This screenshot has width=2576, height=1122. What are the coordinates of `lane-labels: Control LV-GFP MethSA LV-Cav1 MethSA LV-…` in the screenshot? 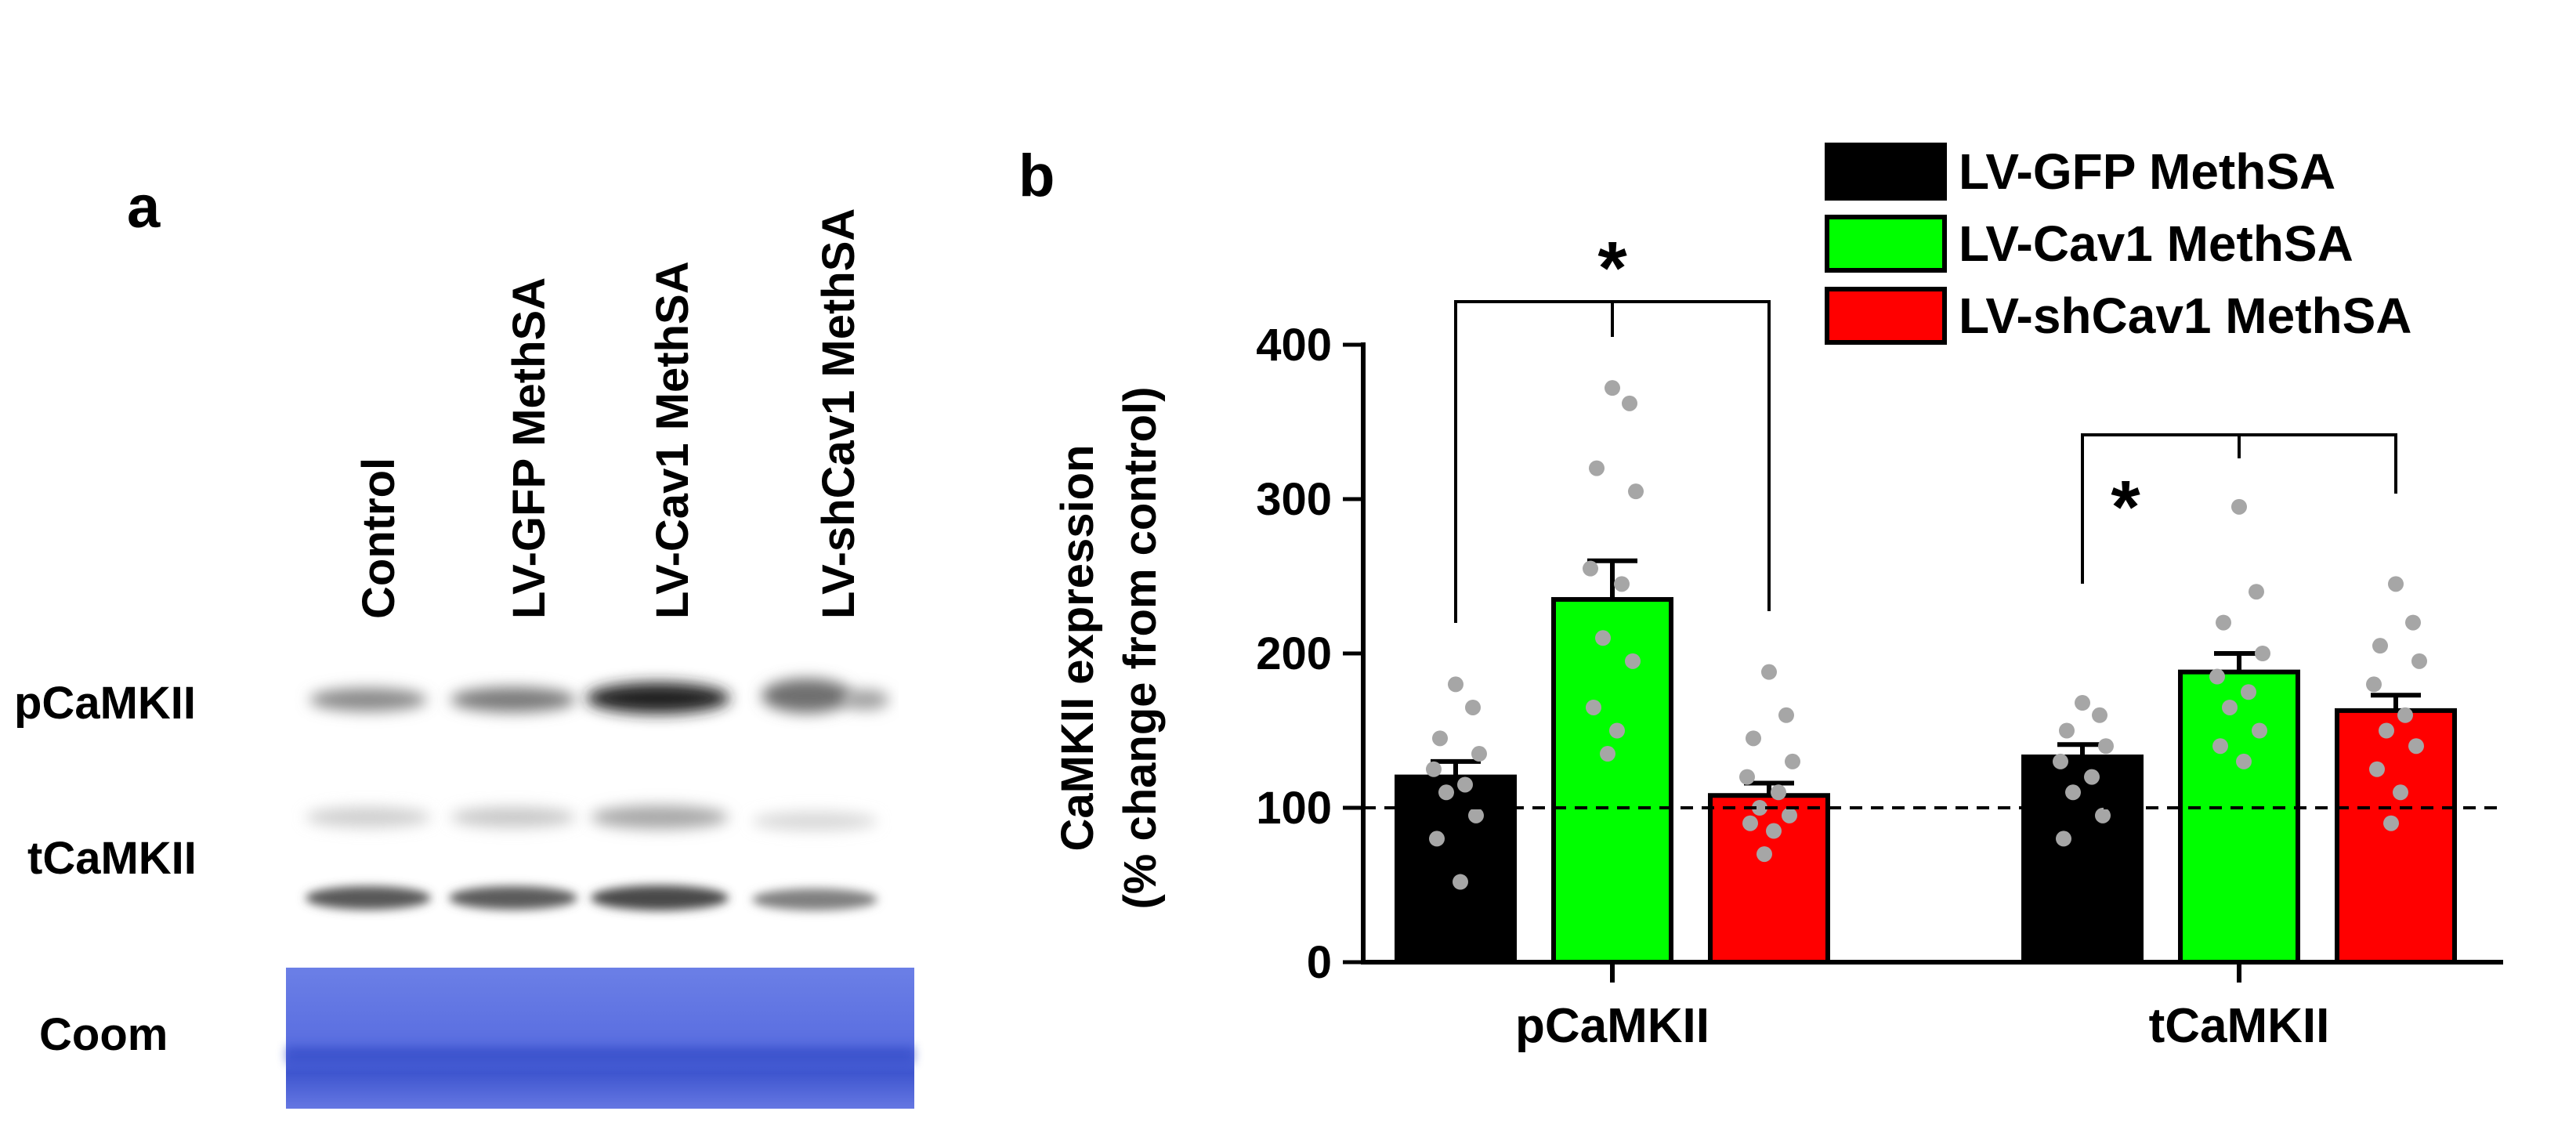 It's located at (609, 413).